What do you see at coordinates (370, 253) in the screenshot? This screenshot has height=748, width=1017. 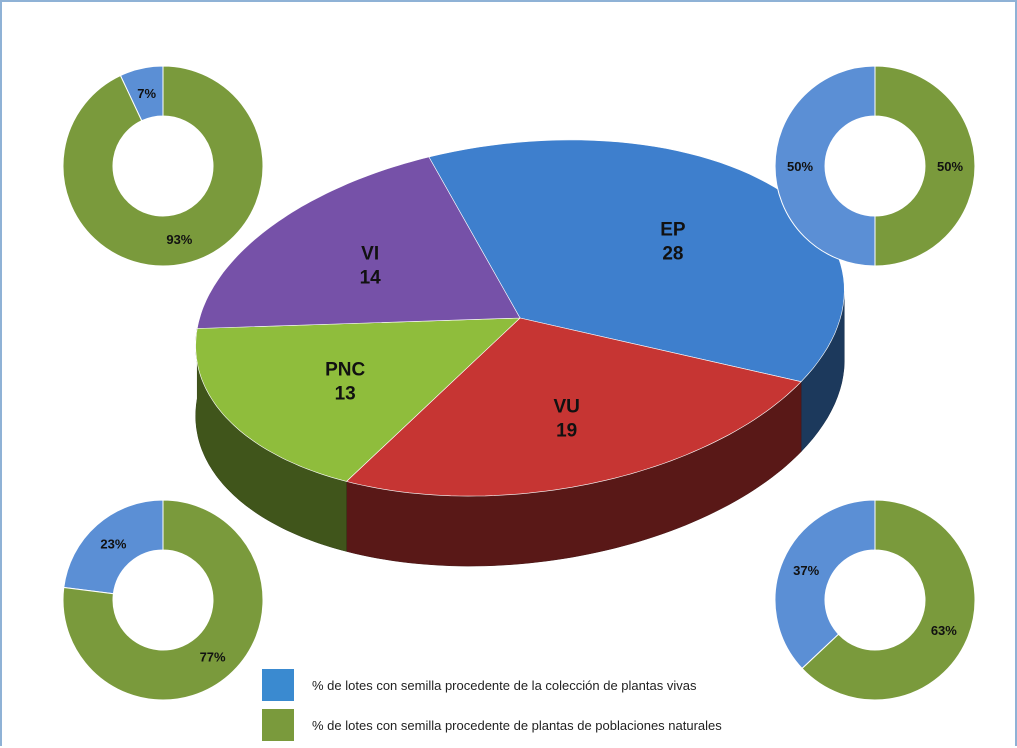 I see `pie-label-vi: VI` at bounding box center [370, 253].